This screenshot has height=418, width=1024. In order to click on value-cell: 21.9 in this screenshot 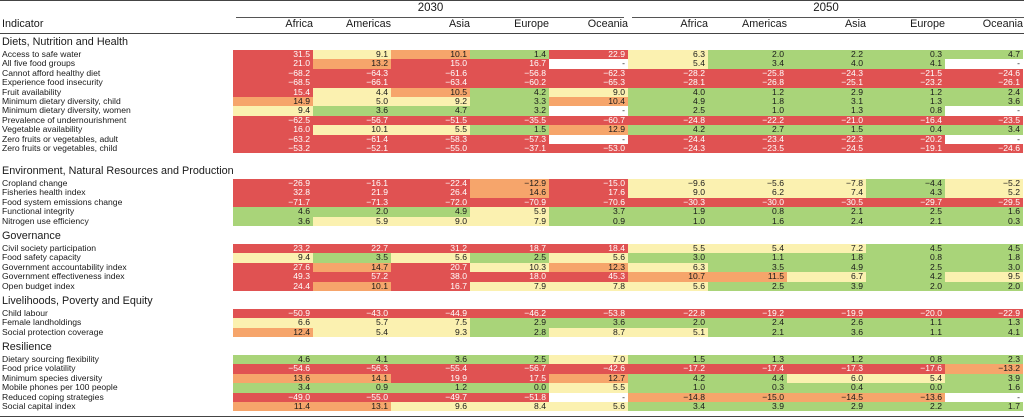, I will do `click(352, 192)`.